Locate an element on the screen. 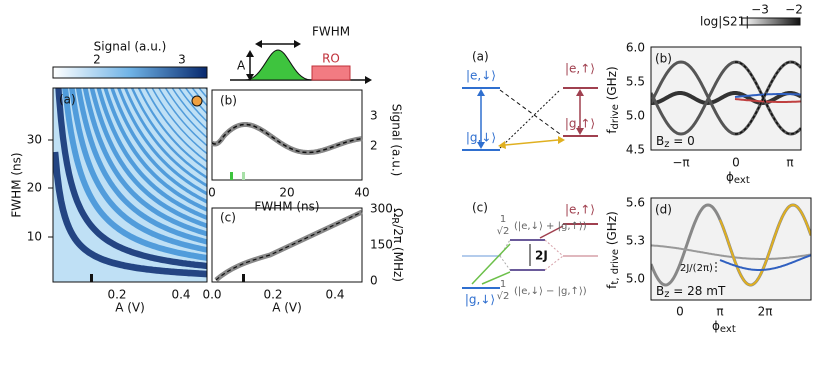 This screenshot has width=831, height=372. state-label: |g,↑⟩ is located at coordinates (580, 124).